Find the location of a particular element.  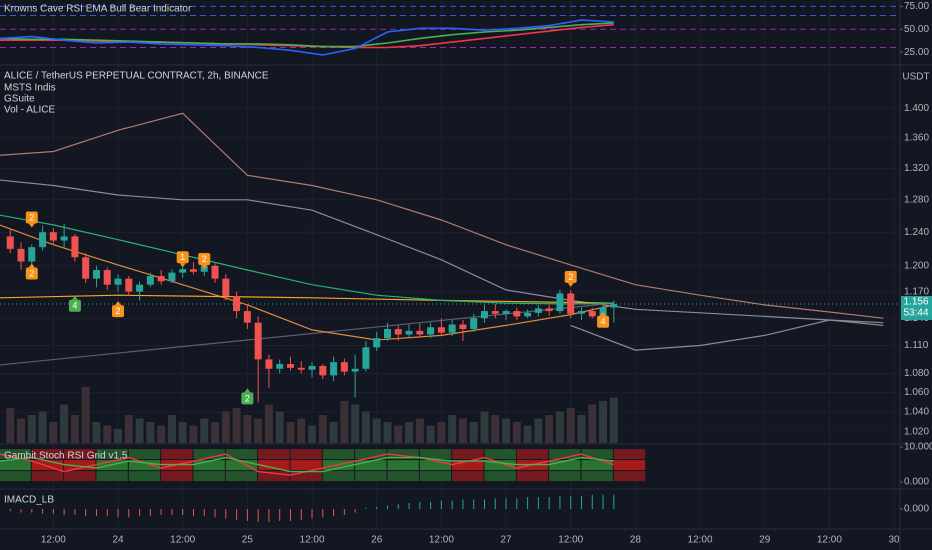

y-tick-label: 1.110 is located at coordinates (916, 345).